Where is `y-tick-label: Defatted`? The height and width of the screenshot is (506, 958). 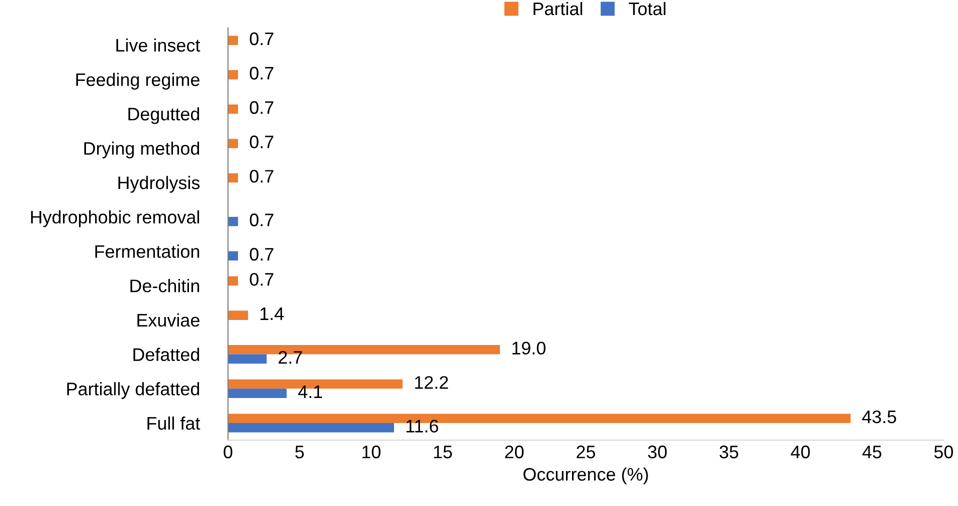
y-tick-label: Defatted is located at coordinates (166, 355).